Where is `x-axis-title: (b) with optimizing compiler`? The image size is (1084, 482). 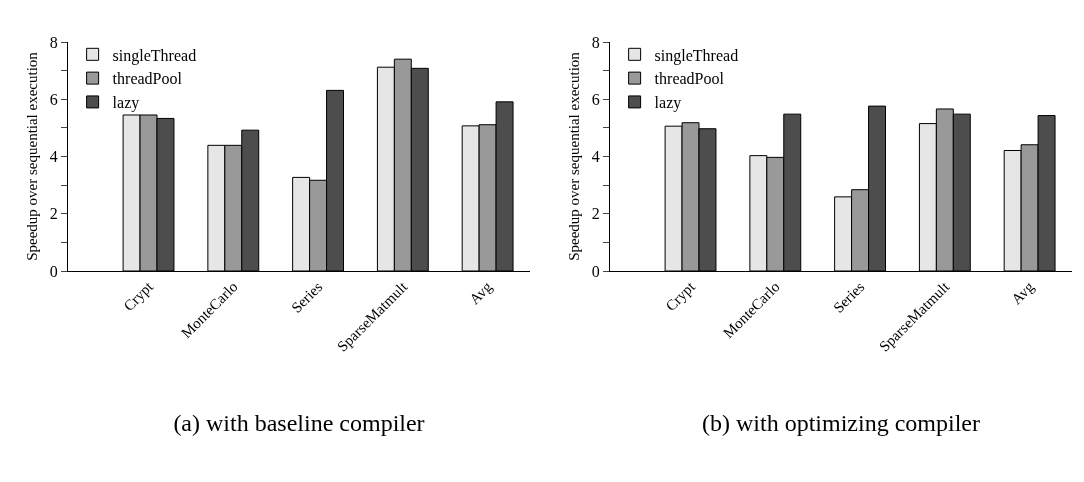
x-axis-title: (b) with optimizing compiler is located at coordinates (841, 423).